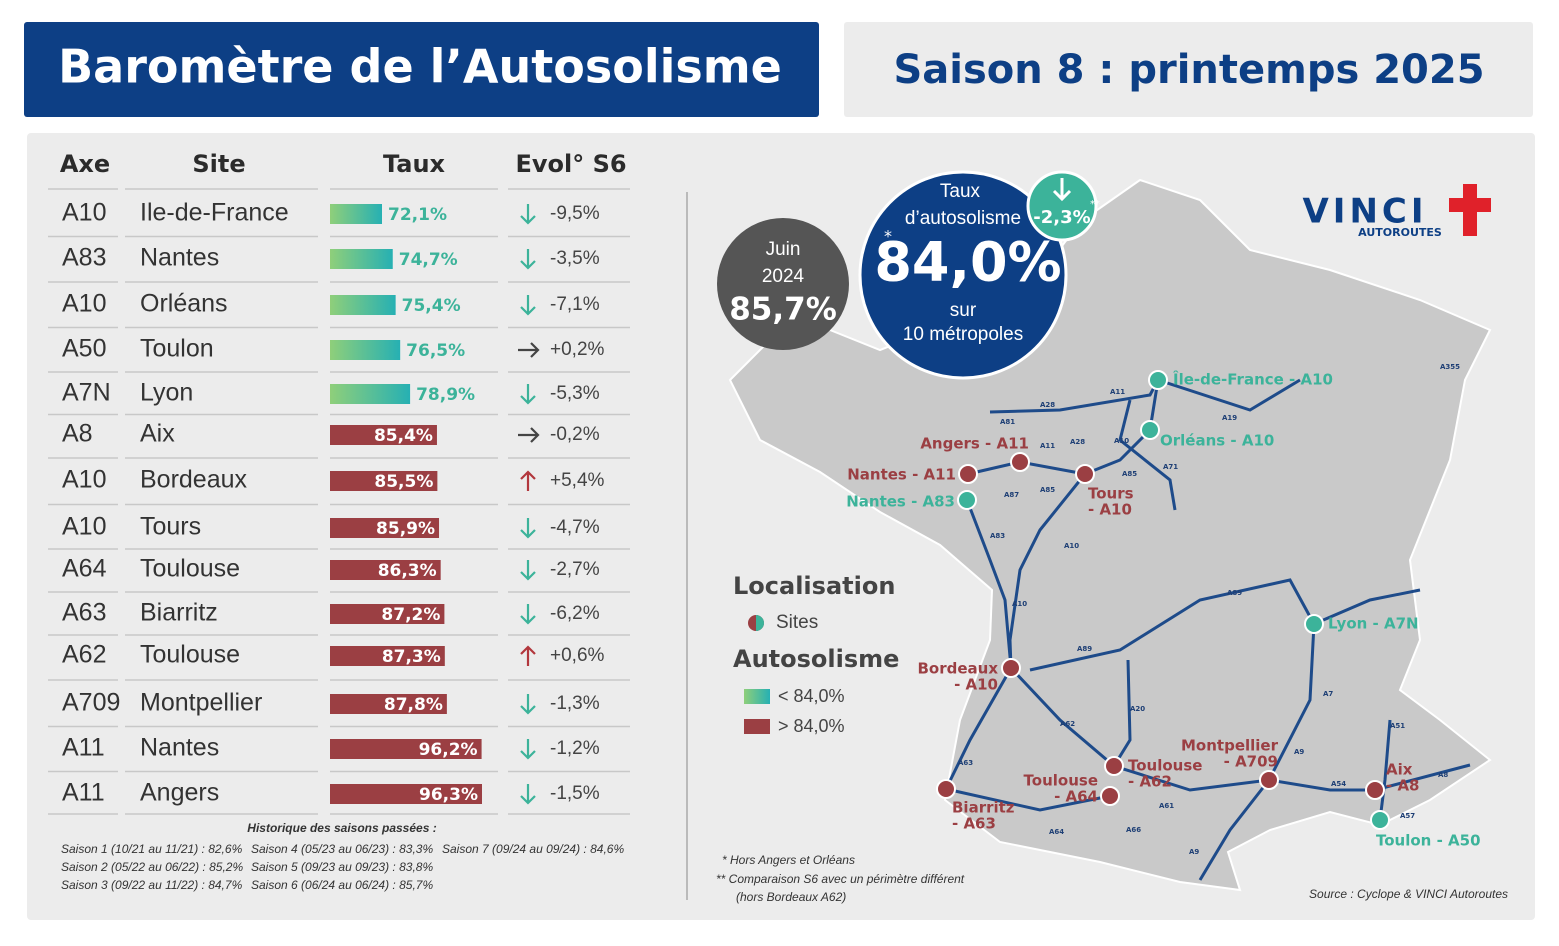 The image size is (1559, 946). Describe the element at coordinates (1133, 830) in the screenshot. I see `road-label: A66` at that location.